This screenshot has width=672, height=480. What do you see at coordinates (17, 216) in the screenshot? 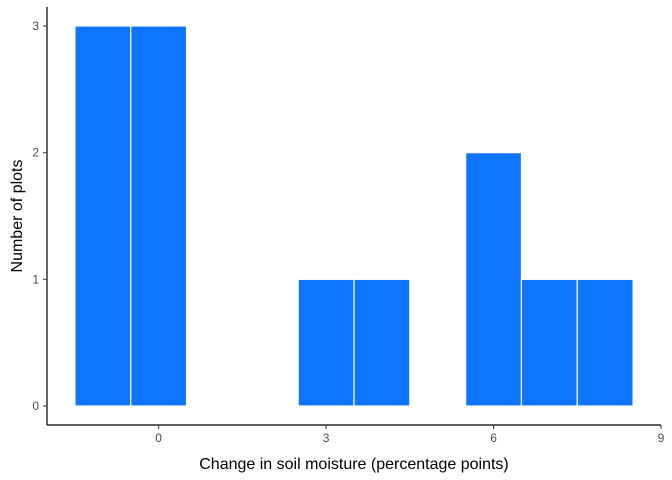
I see `y-axis-title: Number of plots` at bounding box center [17, 216].